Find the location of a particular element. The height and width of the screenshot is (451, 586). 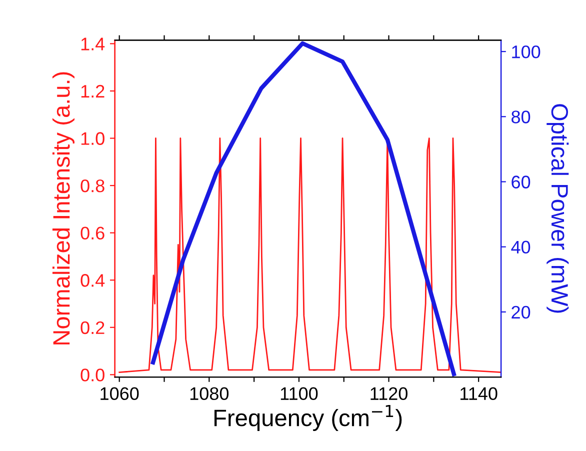

y-tick-label: 1.0 is located at coordinates (92, 138).